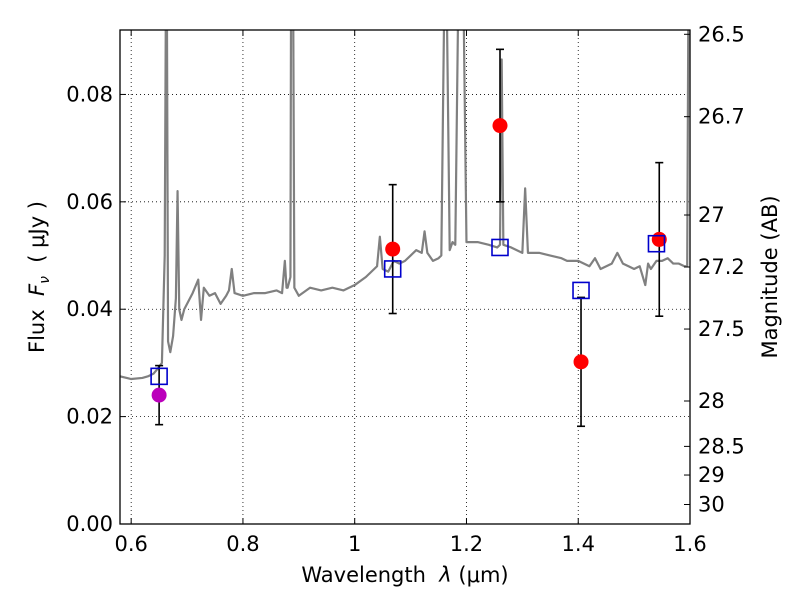 The width and height of the screenshot is (800, 604). What do you see at coordinates (404, 575) in the screenshot?
I see `x-axis-label: Wavelength λ (μm)` at bounding box center [404, 575].